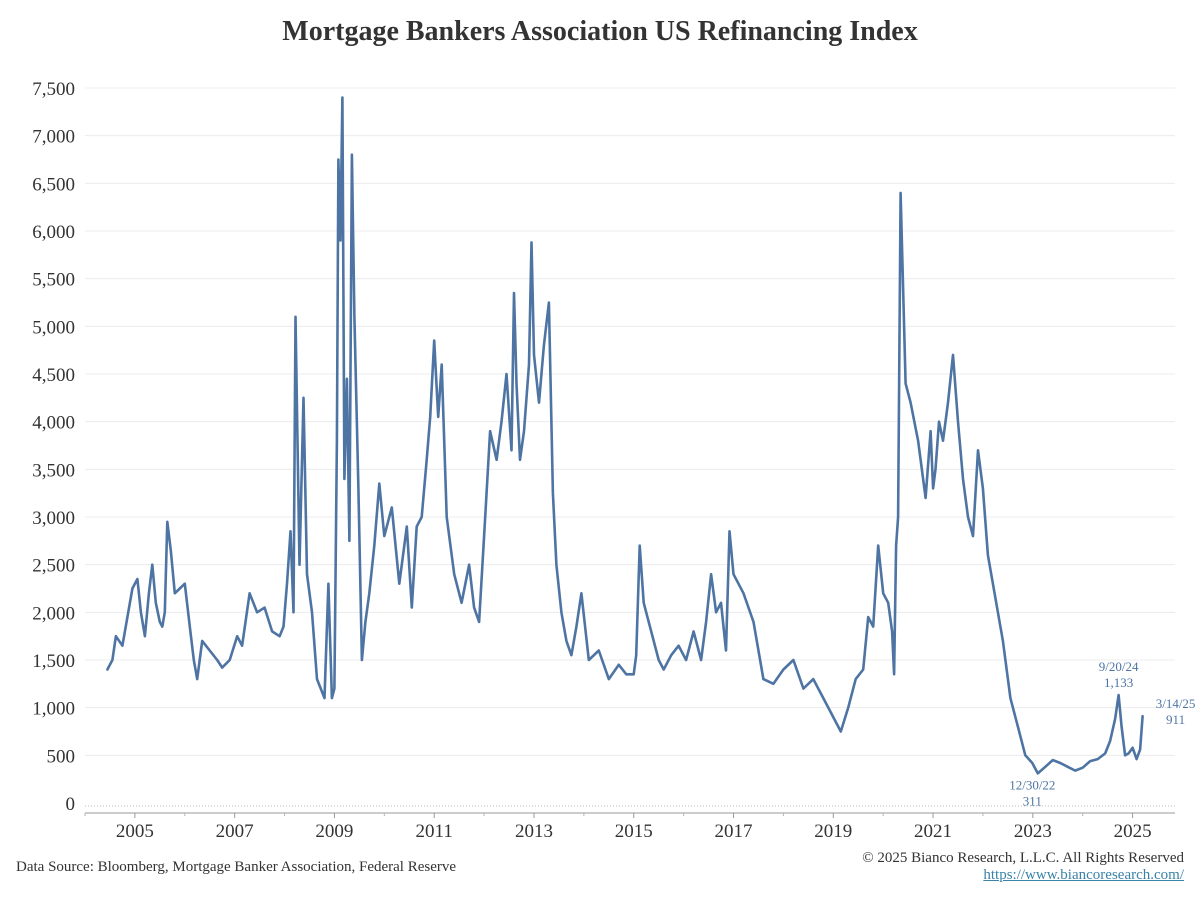 The width and height of the screenshot is (1200, 900). Describe the element at coordinates (53, 137) in the screenshot. I see `y-tick-label: 7,000` at that location.